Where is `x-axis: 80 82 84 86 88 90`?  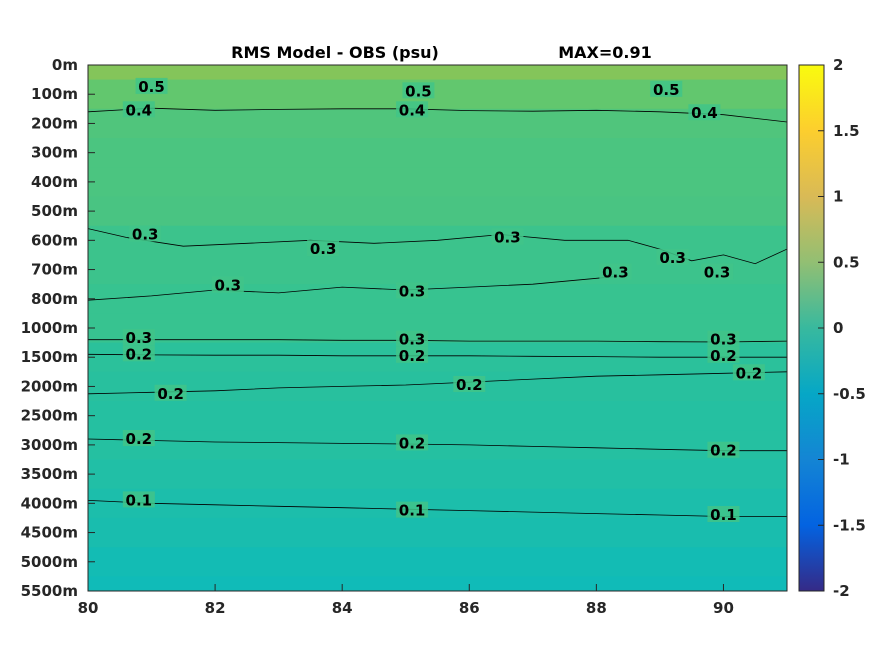
x-axis: 80 82 84 86 88 90 is located at coordinates (406, 600).